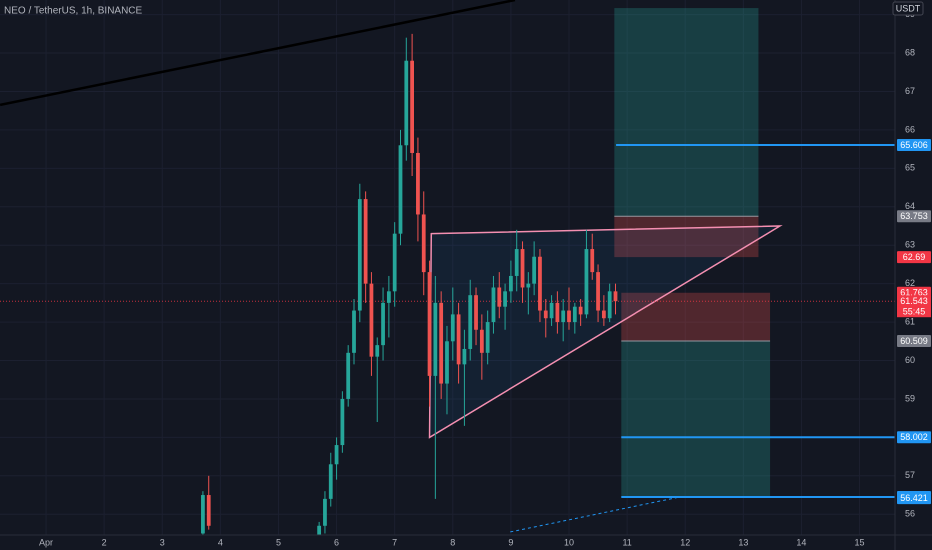  I want to click on y-tick-label: 66, so click(910, 129).